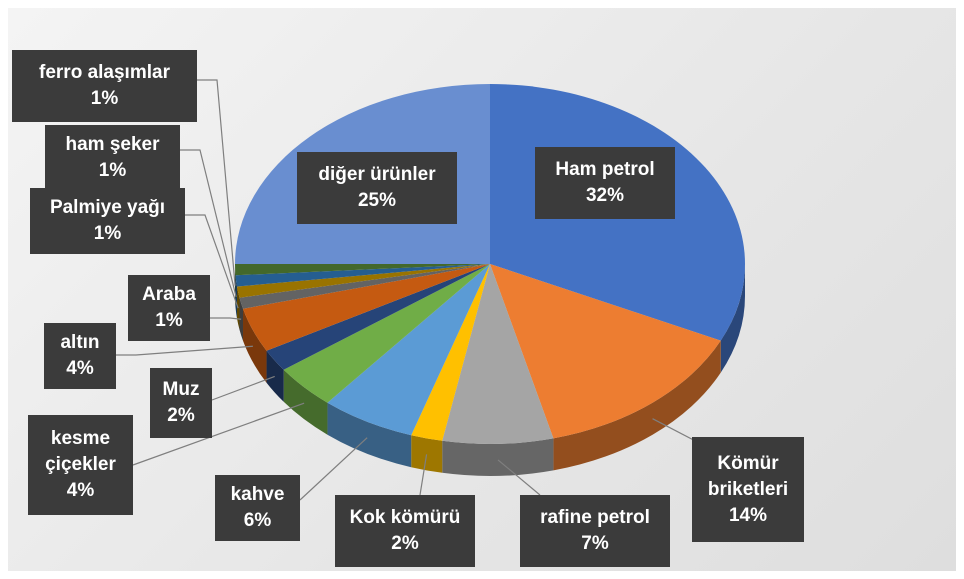 This screenshot has height=579, width=964. What do you see at coordinates (595, 543) in the screenshot?
I see `label-value: 7%` at bounding box center [595, 543].